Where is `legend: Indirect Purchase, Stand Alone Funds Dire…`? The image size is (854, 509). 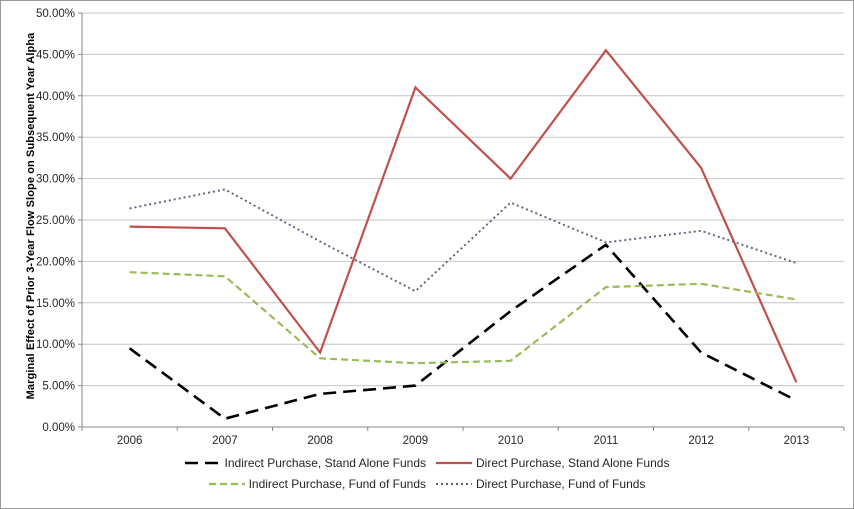
legend: Indirect Purchase, Stand Alone Funds Dire… is located at coordinates (427, 473).